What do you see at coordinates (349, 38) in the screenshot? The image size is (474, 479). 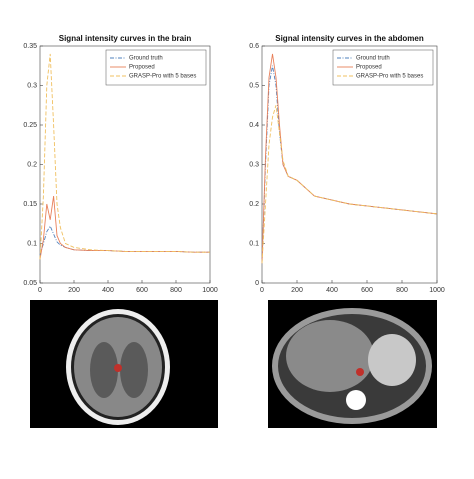 I see `chart-title: Signal intensity curves in the abdomen` at bounding box center [349, 38].